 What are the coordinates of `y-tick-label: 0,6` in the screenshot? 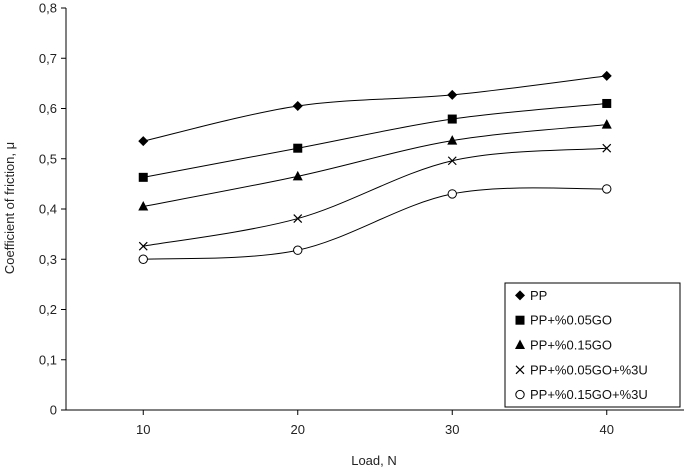 It's located at (48, 108).